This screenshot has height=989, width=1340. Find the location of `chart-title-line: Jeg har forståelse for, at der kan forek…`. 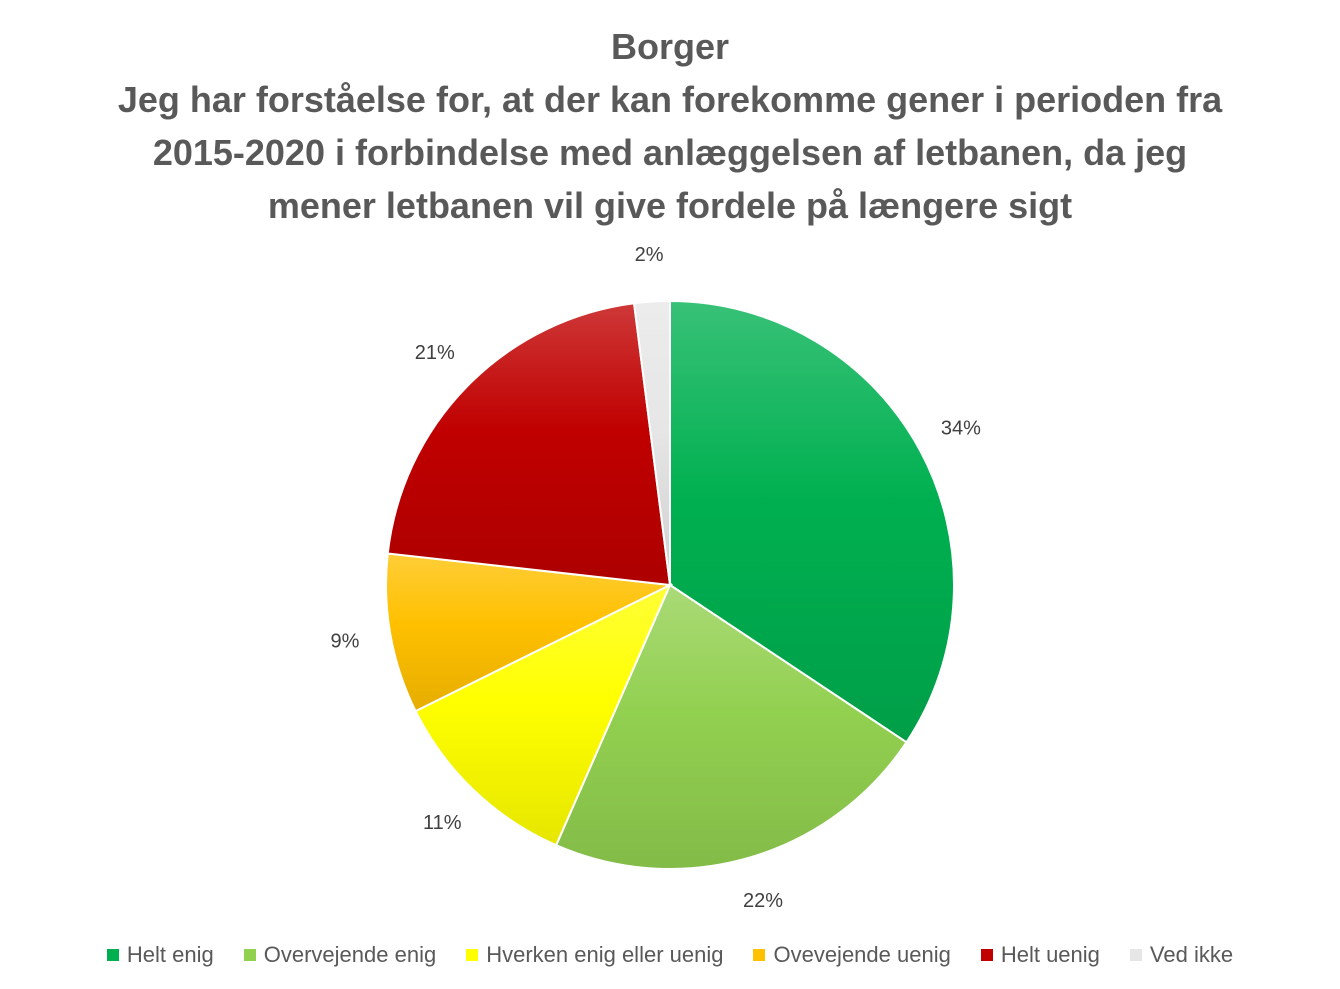

chart-title-line: Jeg har forståelse for, at der kan forek… is located at coordinates (670, 99).